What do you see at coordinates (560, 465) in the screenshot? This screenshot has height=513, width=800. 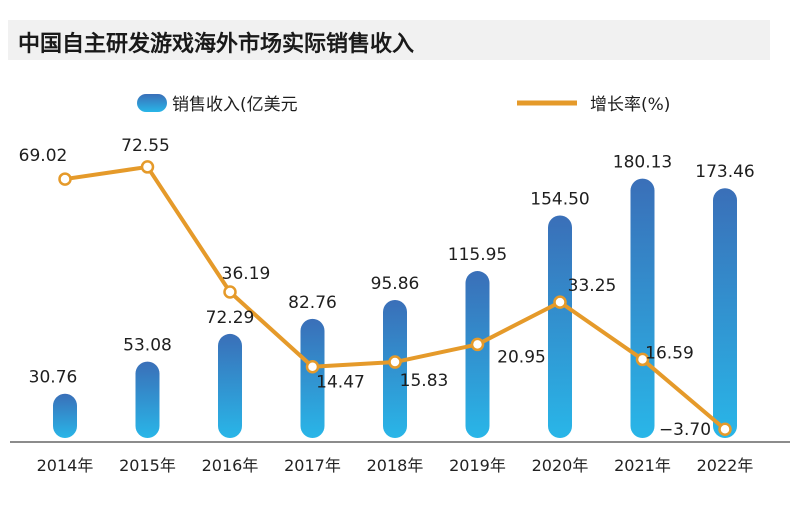 I see `x-tick-label: 2020年` at bounding box center [560, 465].